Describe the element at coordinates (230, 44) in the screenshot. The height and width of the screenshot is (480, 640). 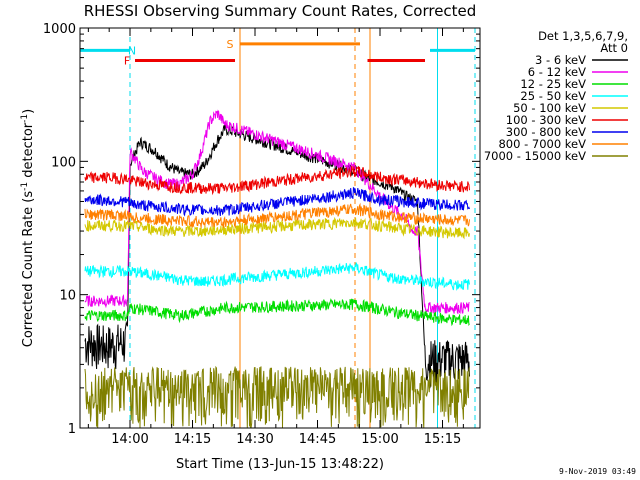
I see `flag-label-S: S` at that location.